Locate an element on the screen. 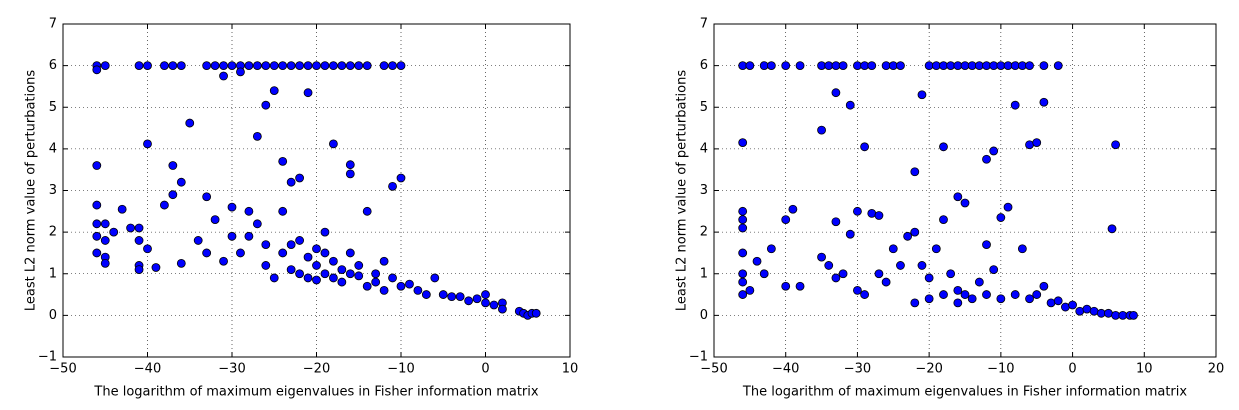 The width and height of the screenshot is (1239, 410). y-axis-label: Least L2 norm value of perturbations is located at coordinates (682, 190).